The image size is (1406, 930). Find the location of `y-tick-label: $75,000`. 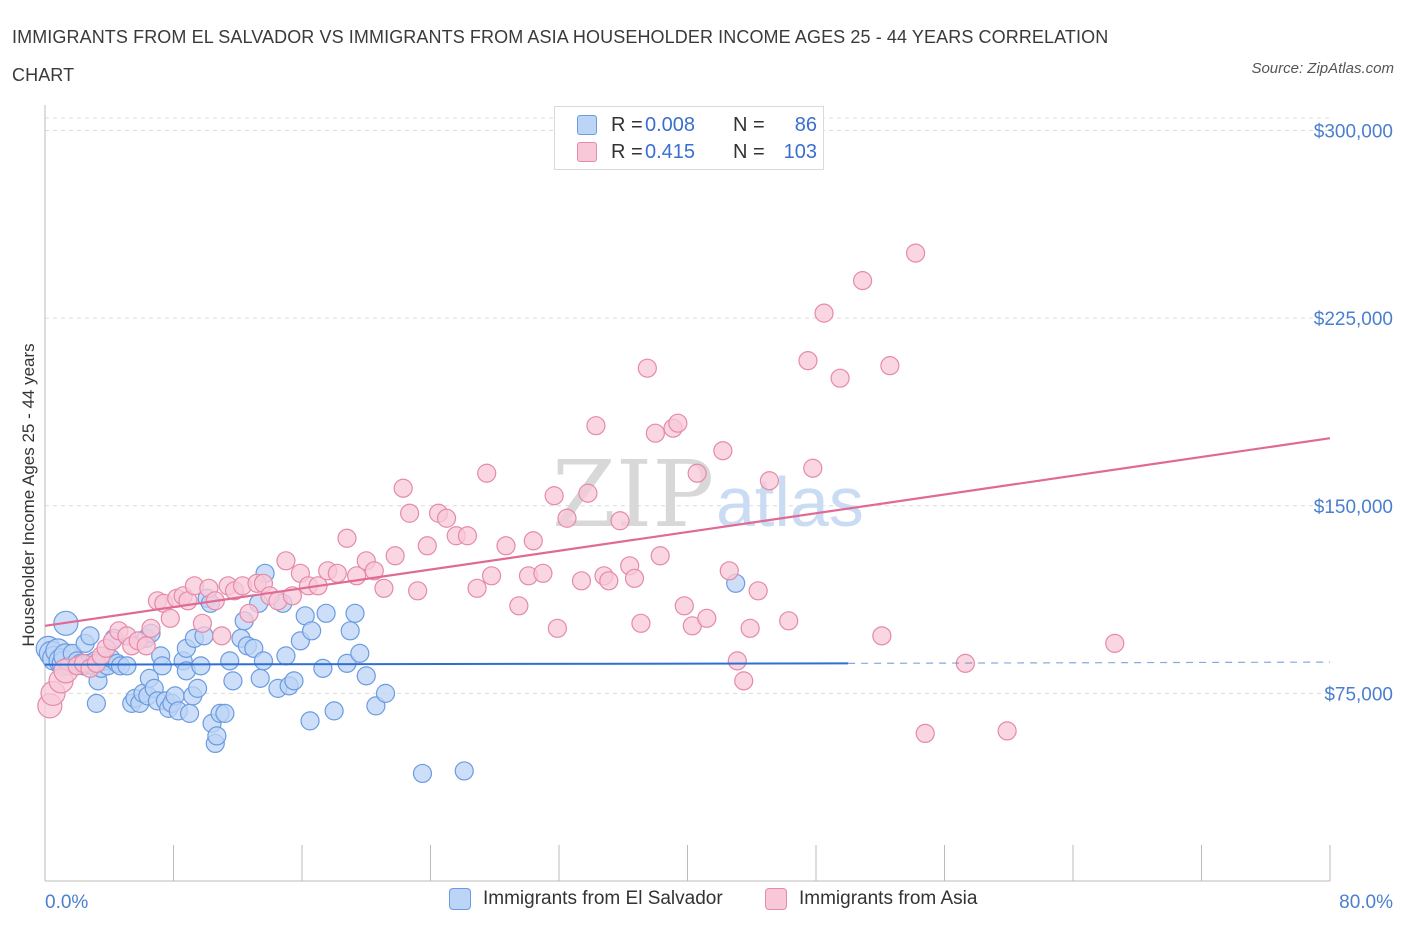

y-tick-label: $75,000 is located at coordinates (1358, 694).